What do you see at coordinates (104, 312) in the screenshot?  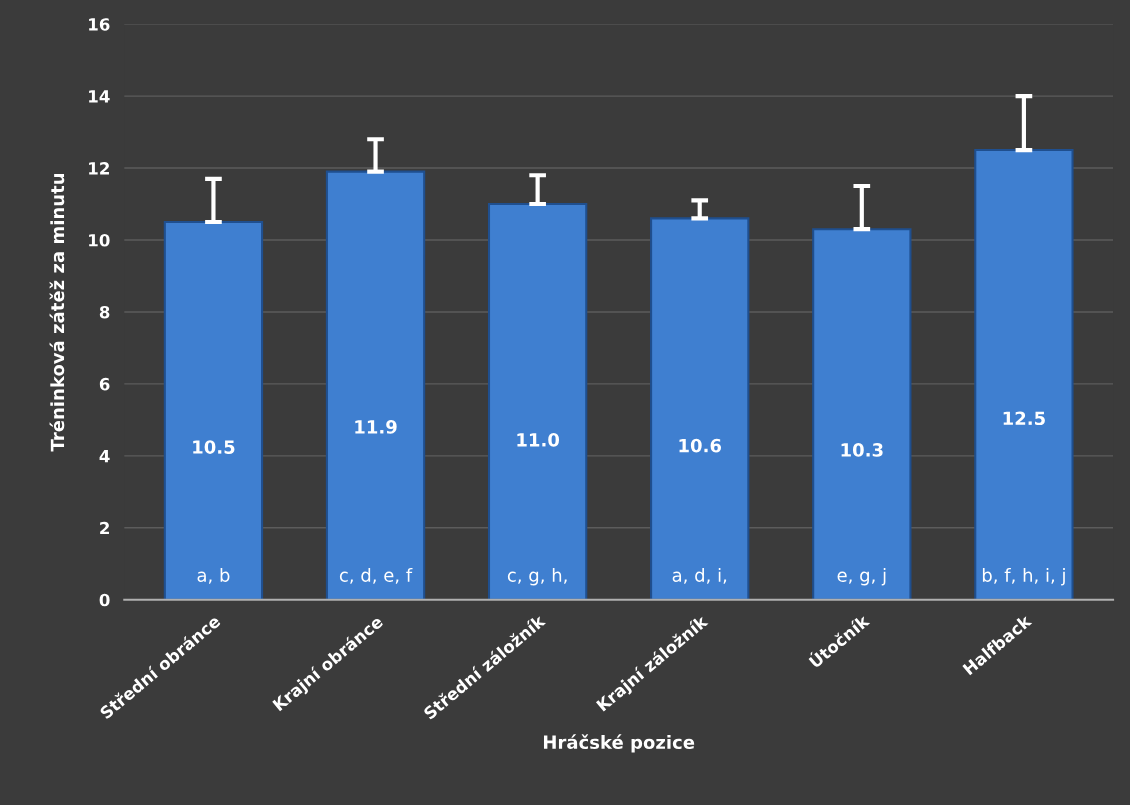 I see `y-tick-label: 8` at bounding box center [104, 312].